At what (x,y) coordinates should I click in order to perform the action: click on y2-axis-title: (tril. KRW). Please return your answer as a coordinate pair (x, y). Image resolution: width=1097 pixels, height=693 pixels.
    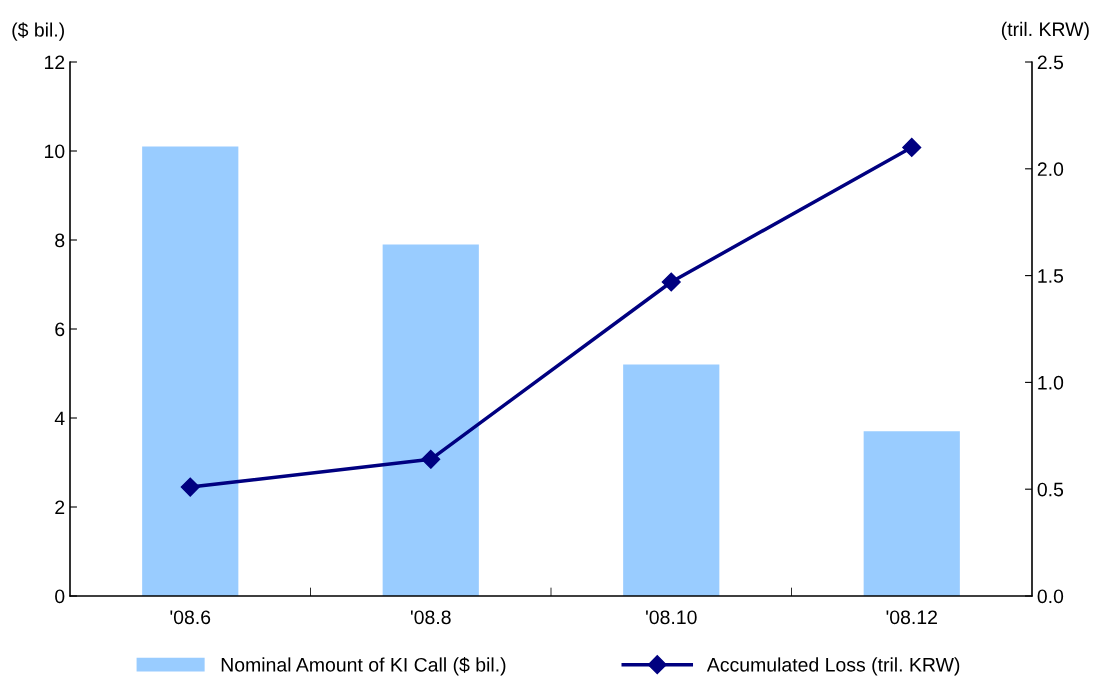
    Looking at the image, I should click on (1045, 30).